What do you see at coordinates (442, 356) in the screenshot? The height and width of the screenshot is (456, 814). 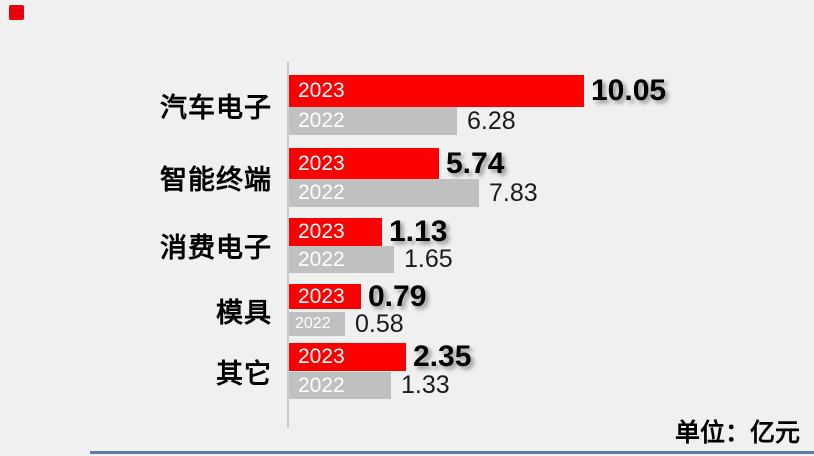 I see `value-label-2023: 2.35` at bounding box center [442, 356].